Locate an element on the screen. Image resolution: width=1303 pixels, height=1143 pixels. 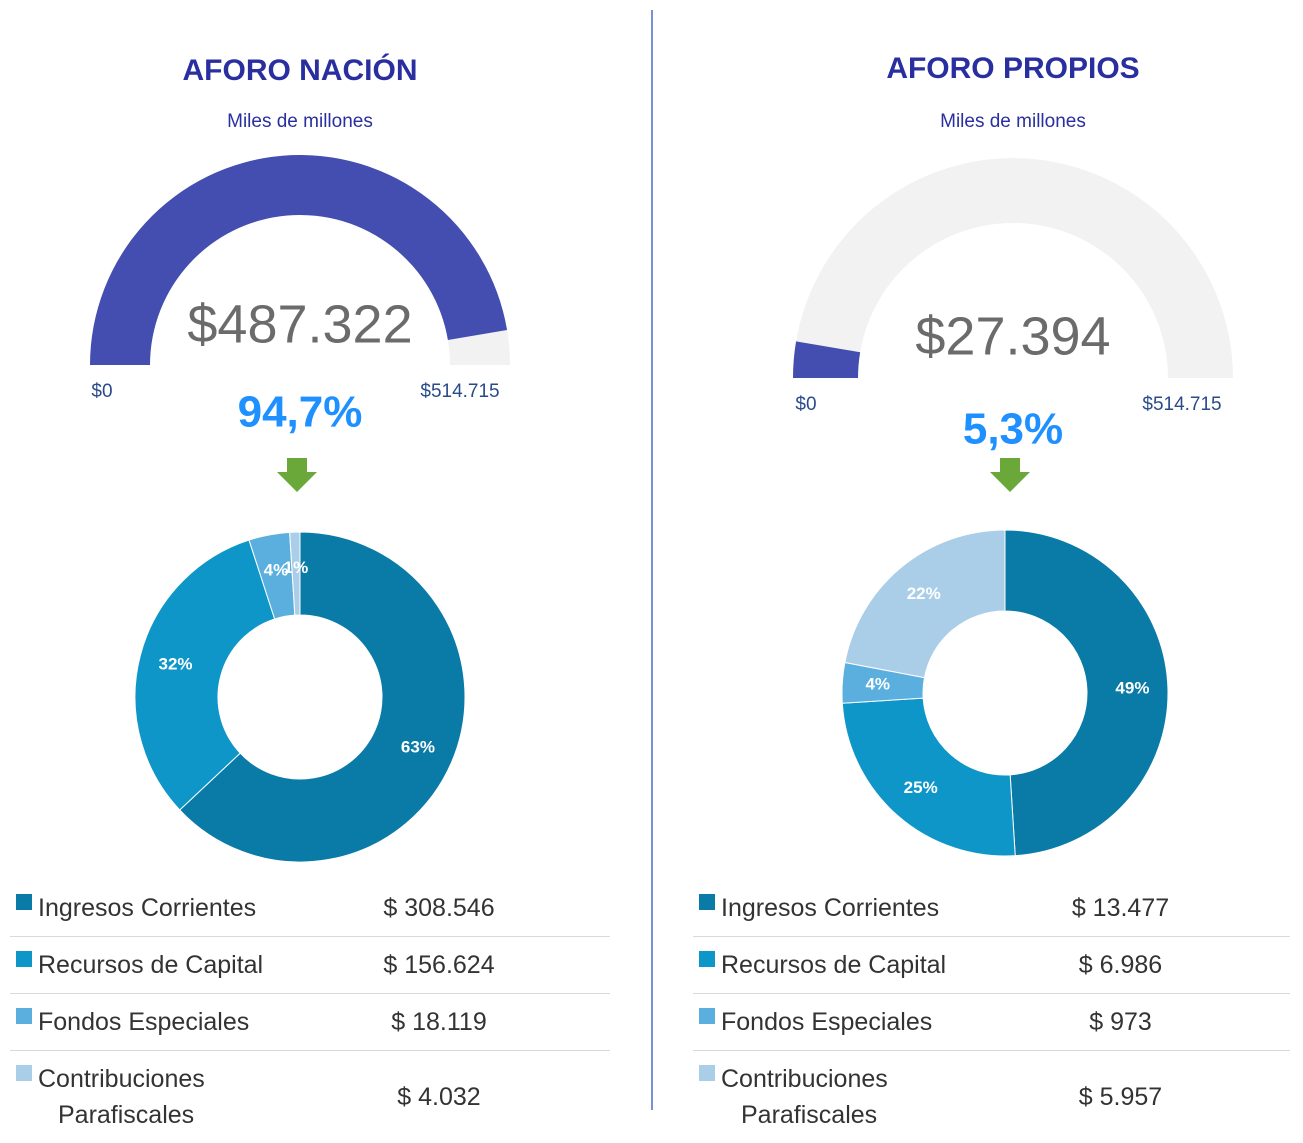
legend-amount: $ 5.957 is located at coordinates (1120, 1096).